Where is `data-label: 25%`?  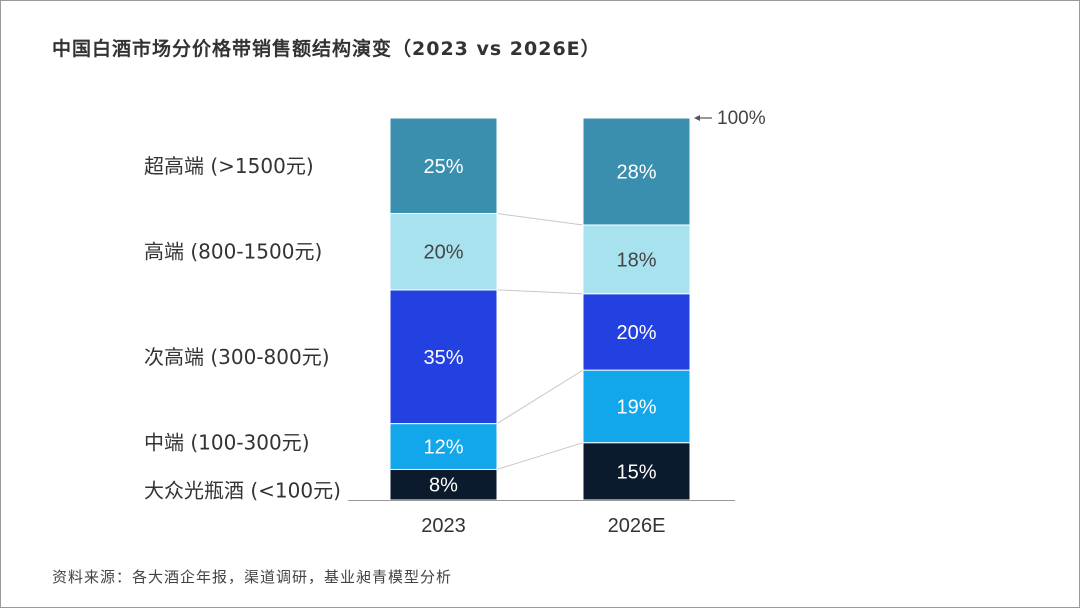
data-label: 25% is located at coordinates (443, 167).